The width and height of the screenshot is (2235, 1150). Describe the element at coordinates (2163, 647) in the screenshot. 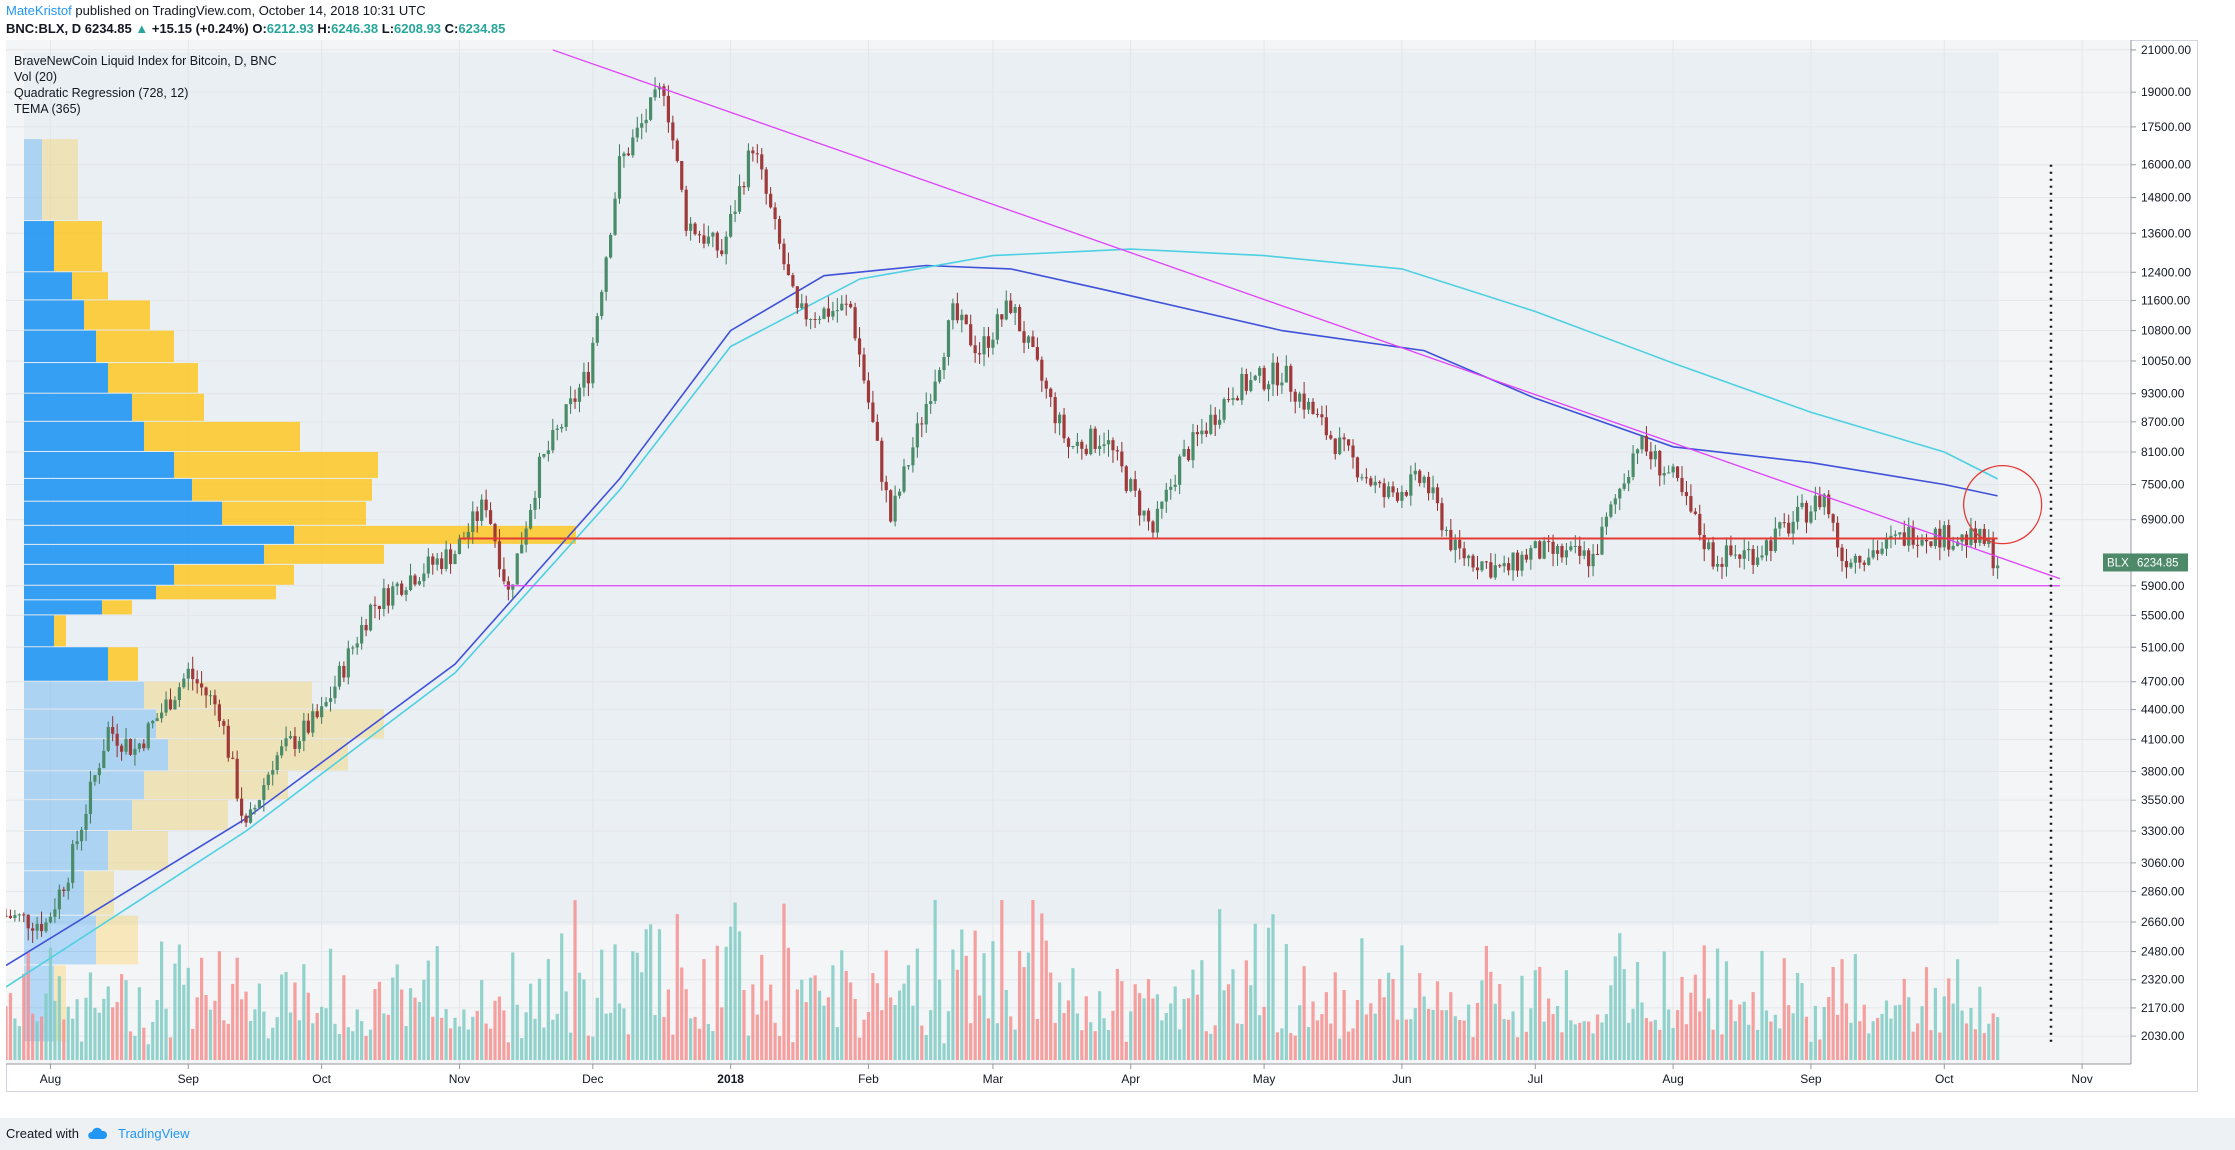

I see `price-tick-label: 5100.00` at that location.